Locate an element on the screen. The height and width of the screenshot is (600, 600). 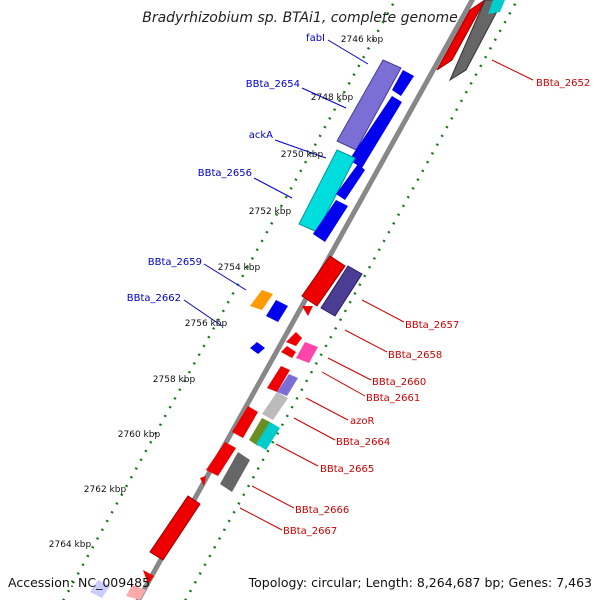
scale-label: 2754 kbp is located at coordinates (239, 268).